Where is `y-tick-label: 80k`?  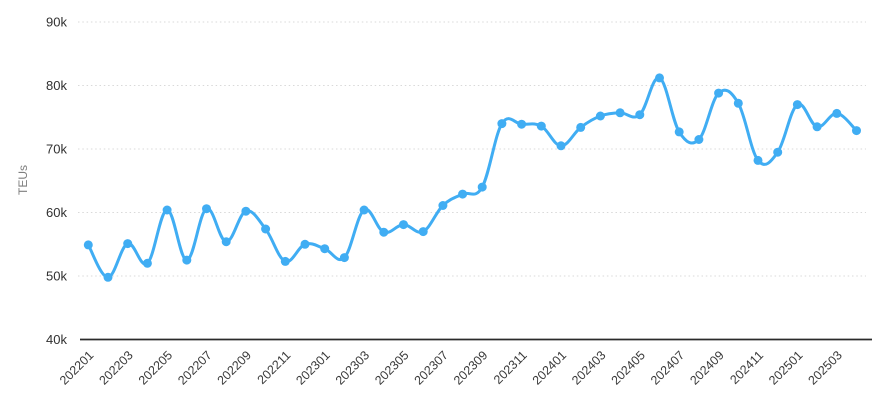
y-tick-label: 80k is located at coordinates (56, 85).